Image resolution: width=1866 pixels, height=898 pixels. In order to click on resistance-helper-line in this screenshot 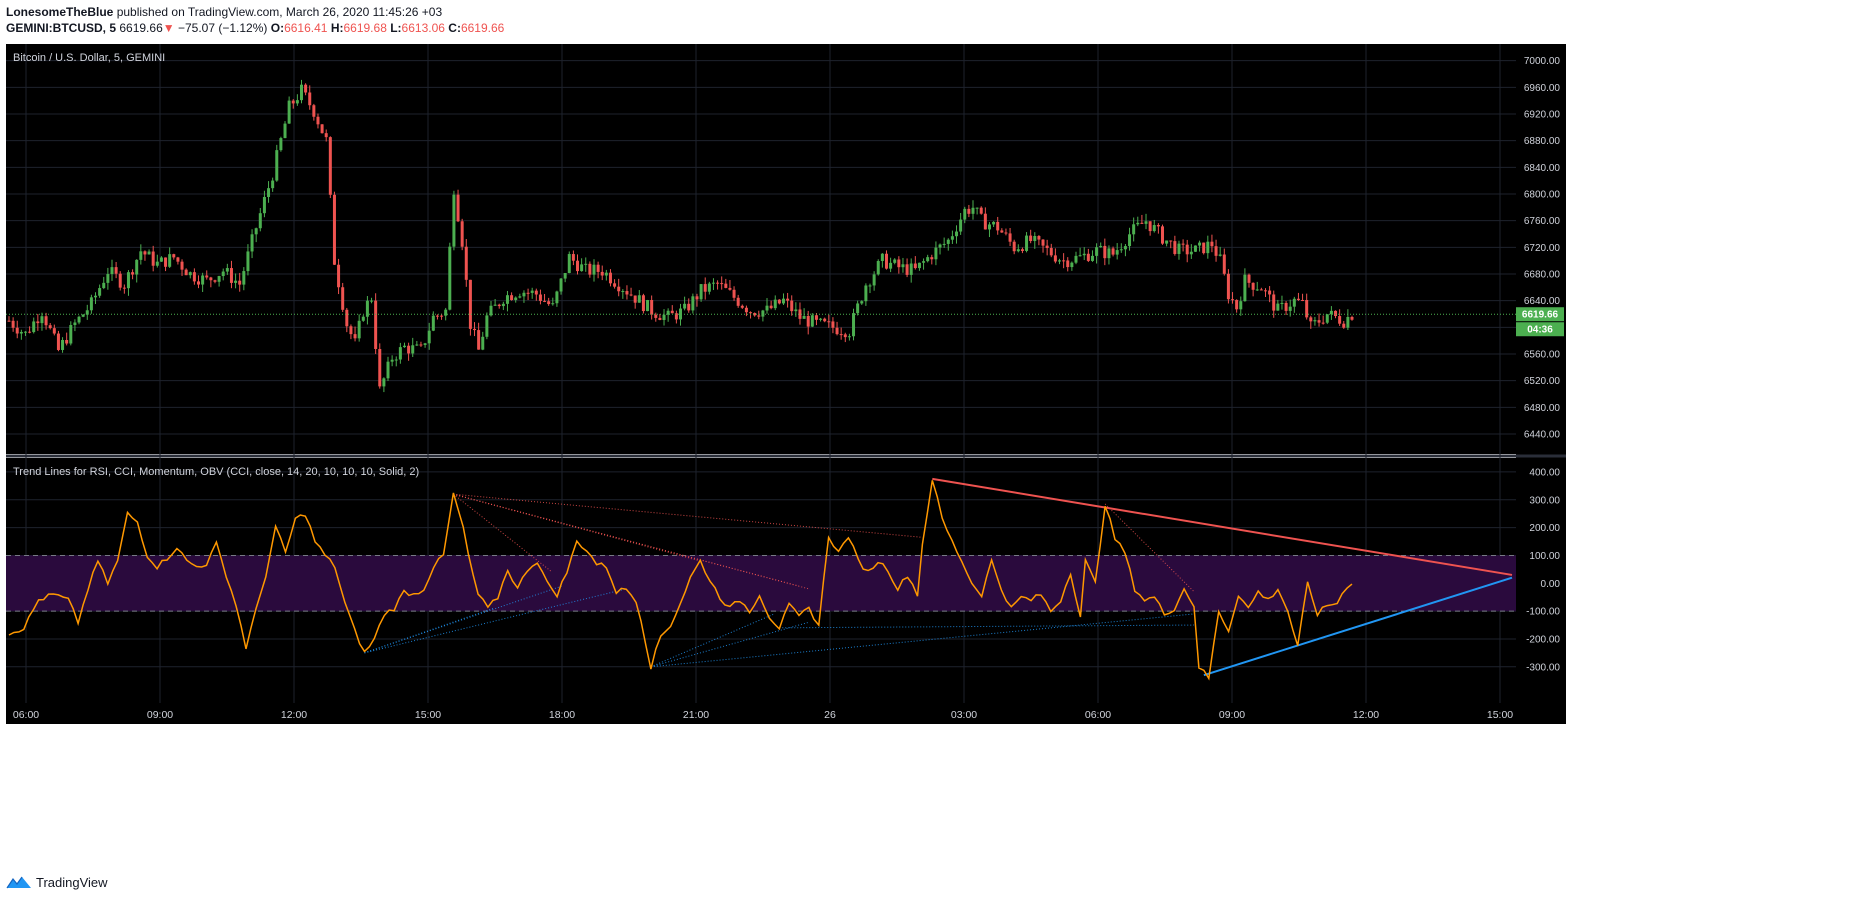, I will do `click(631, 541)`.